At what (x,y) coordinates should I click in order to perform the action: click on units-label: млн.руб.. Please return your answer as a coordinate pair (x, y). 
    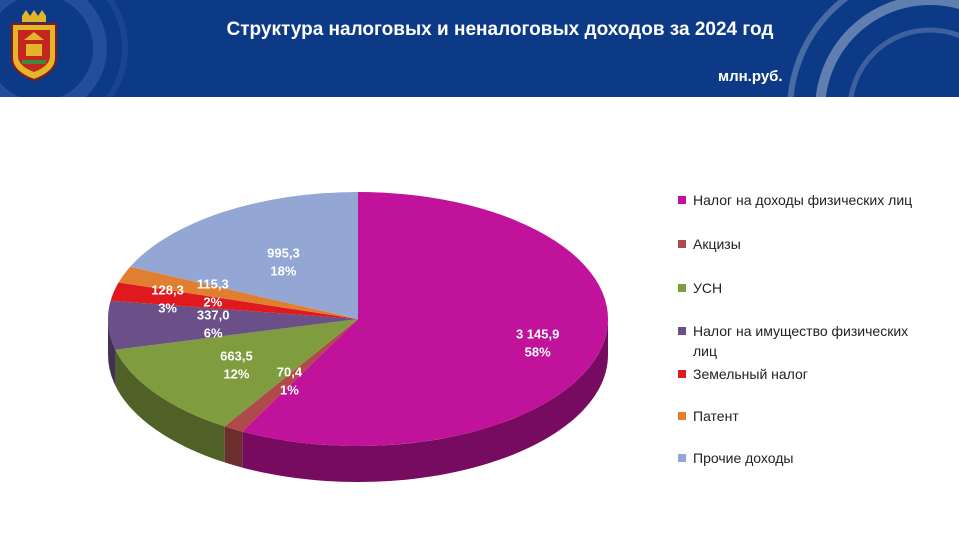
    Looking at the image, I should click on (750, 76).